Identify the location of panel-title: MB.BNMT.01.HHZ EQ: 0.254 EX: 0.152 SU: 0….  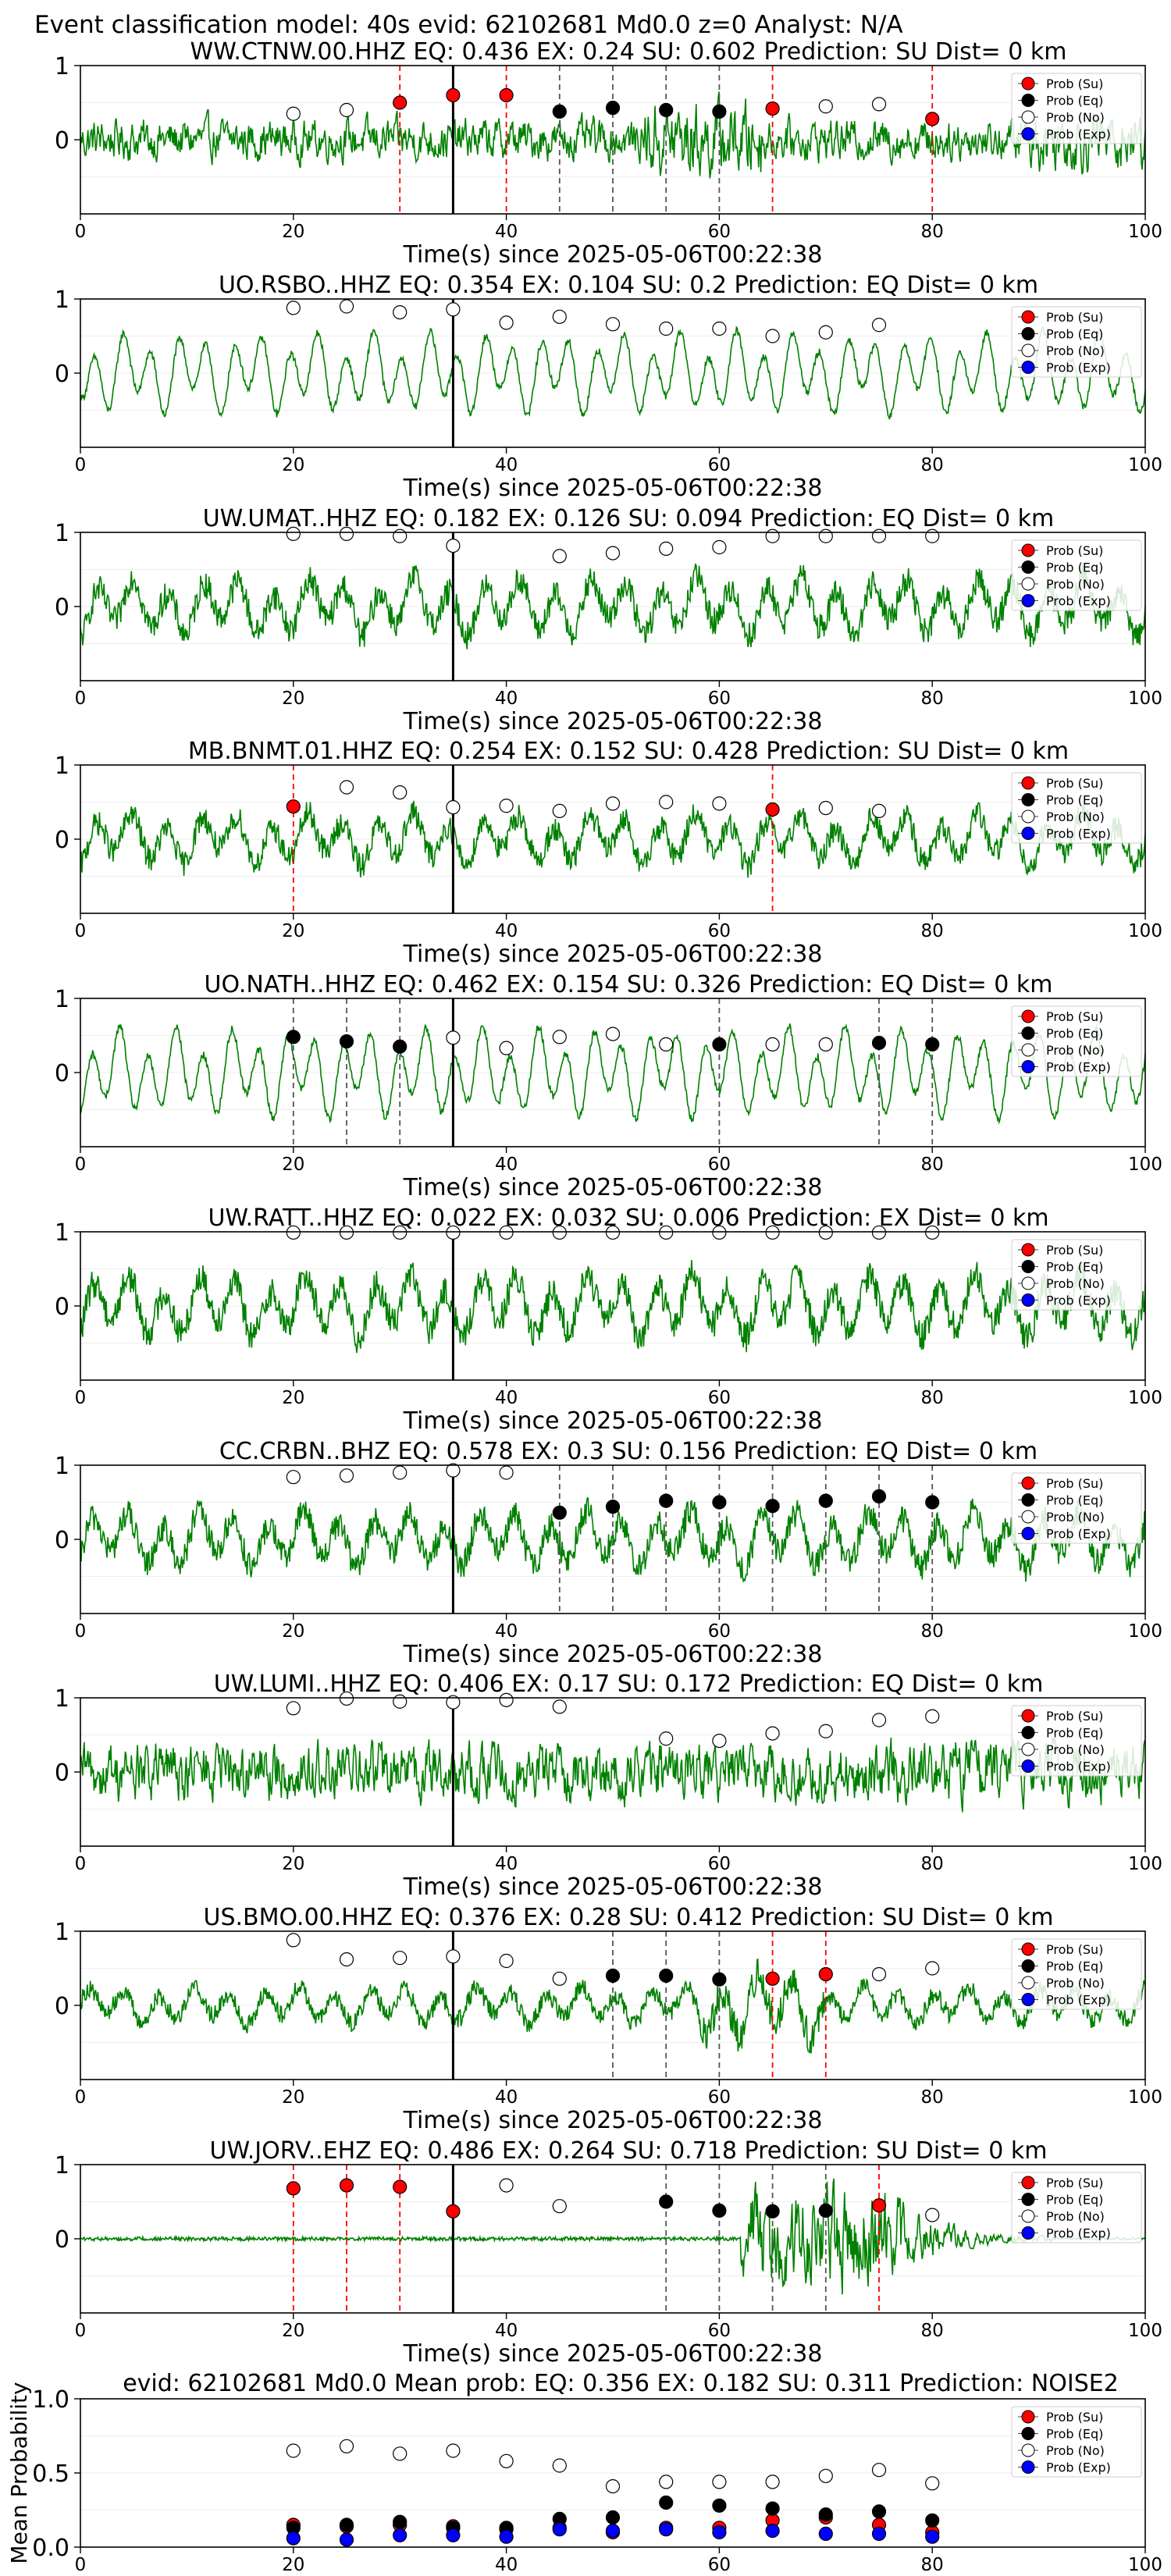
(628, 751).